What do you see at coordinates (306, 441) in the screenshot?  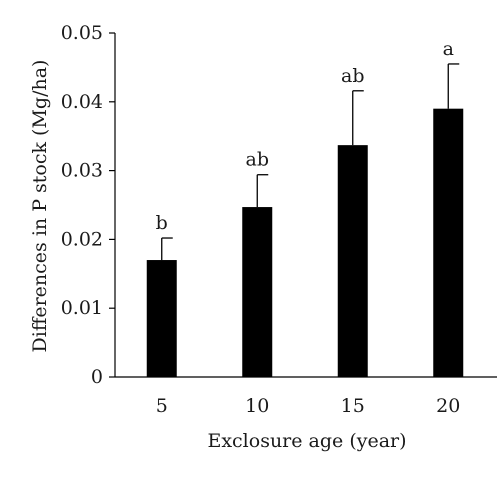 I see `x-axis-title: Exclosure age (year)` at bounding box center [306, 441].